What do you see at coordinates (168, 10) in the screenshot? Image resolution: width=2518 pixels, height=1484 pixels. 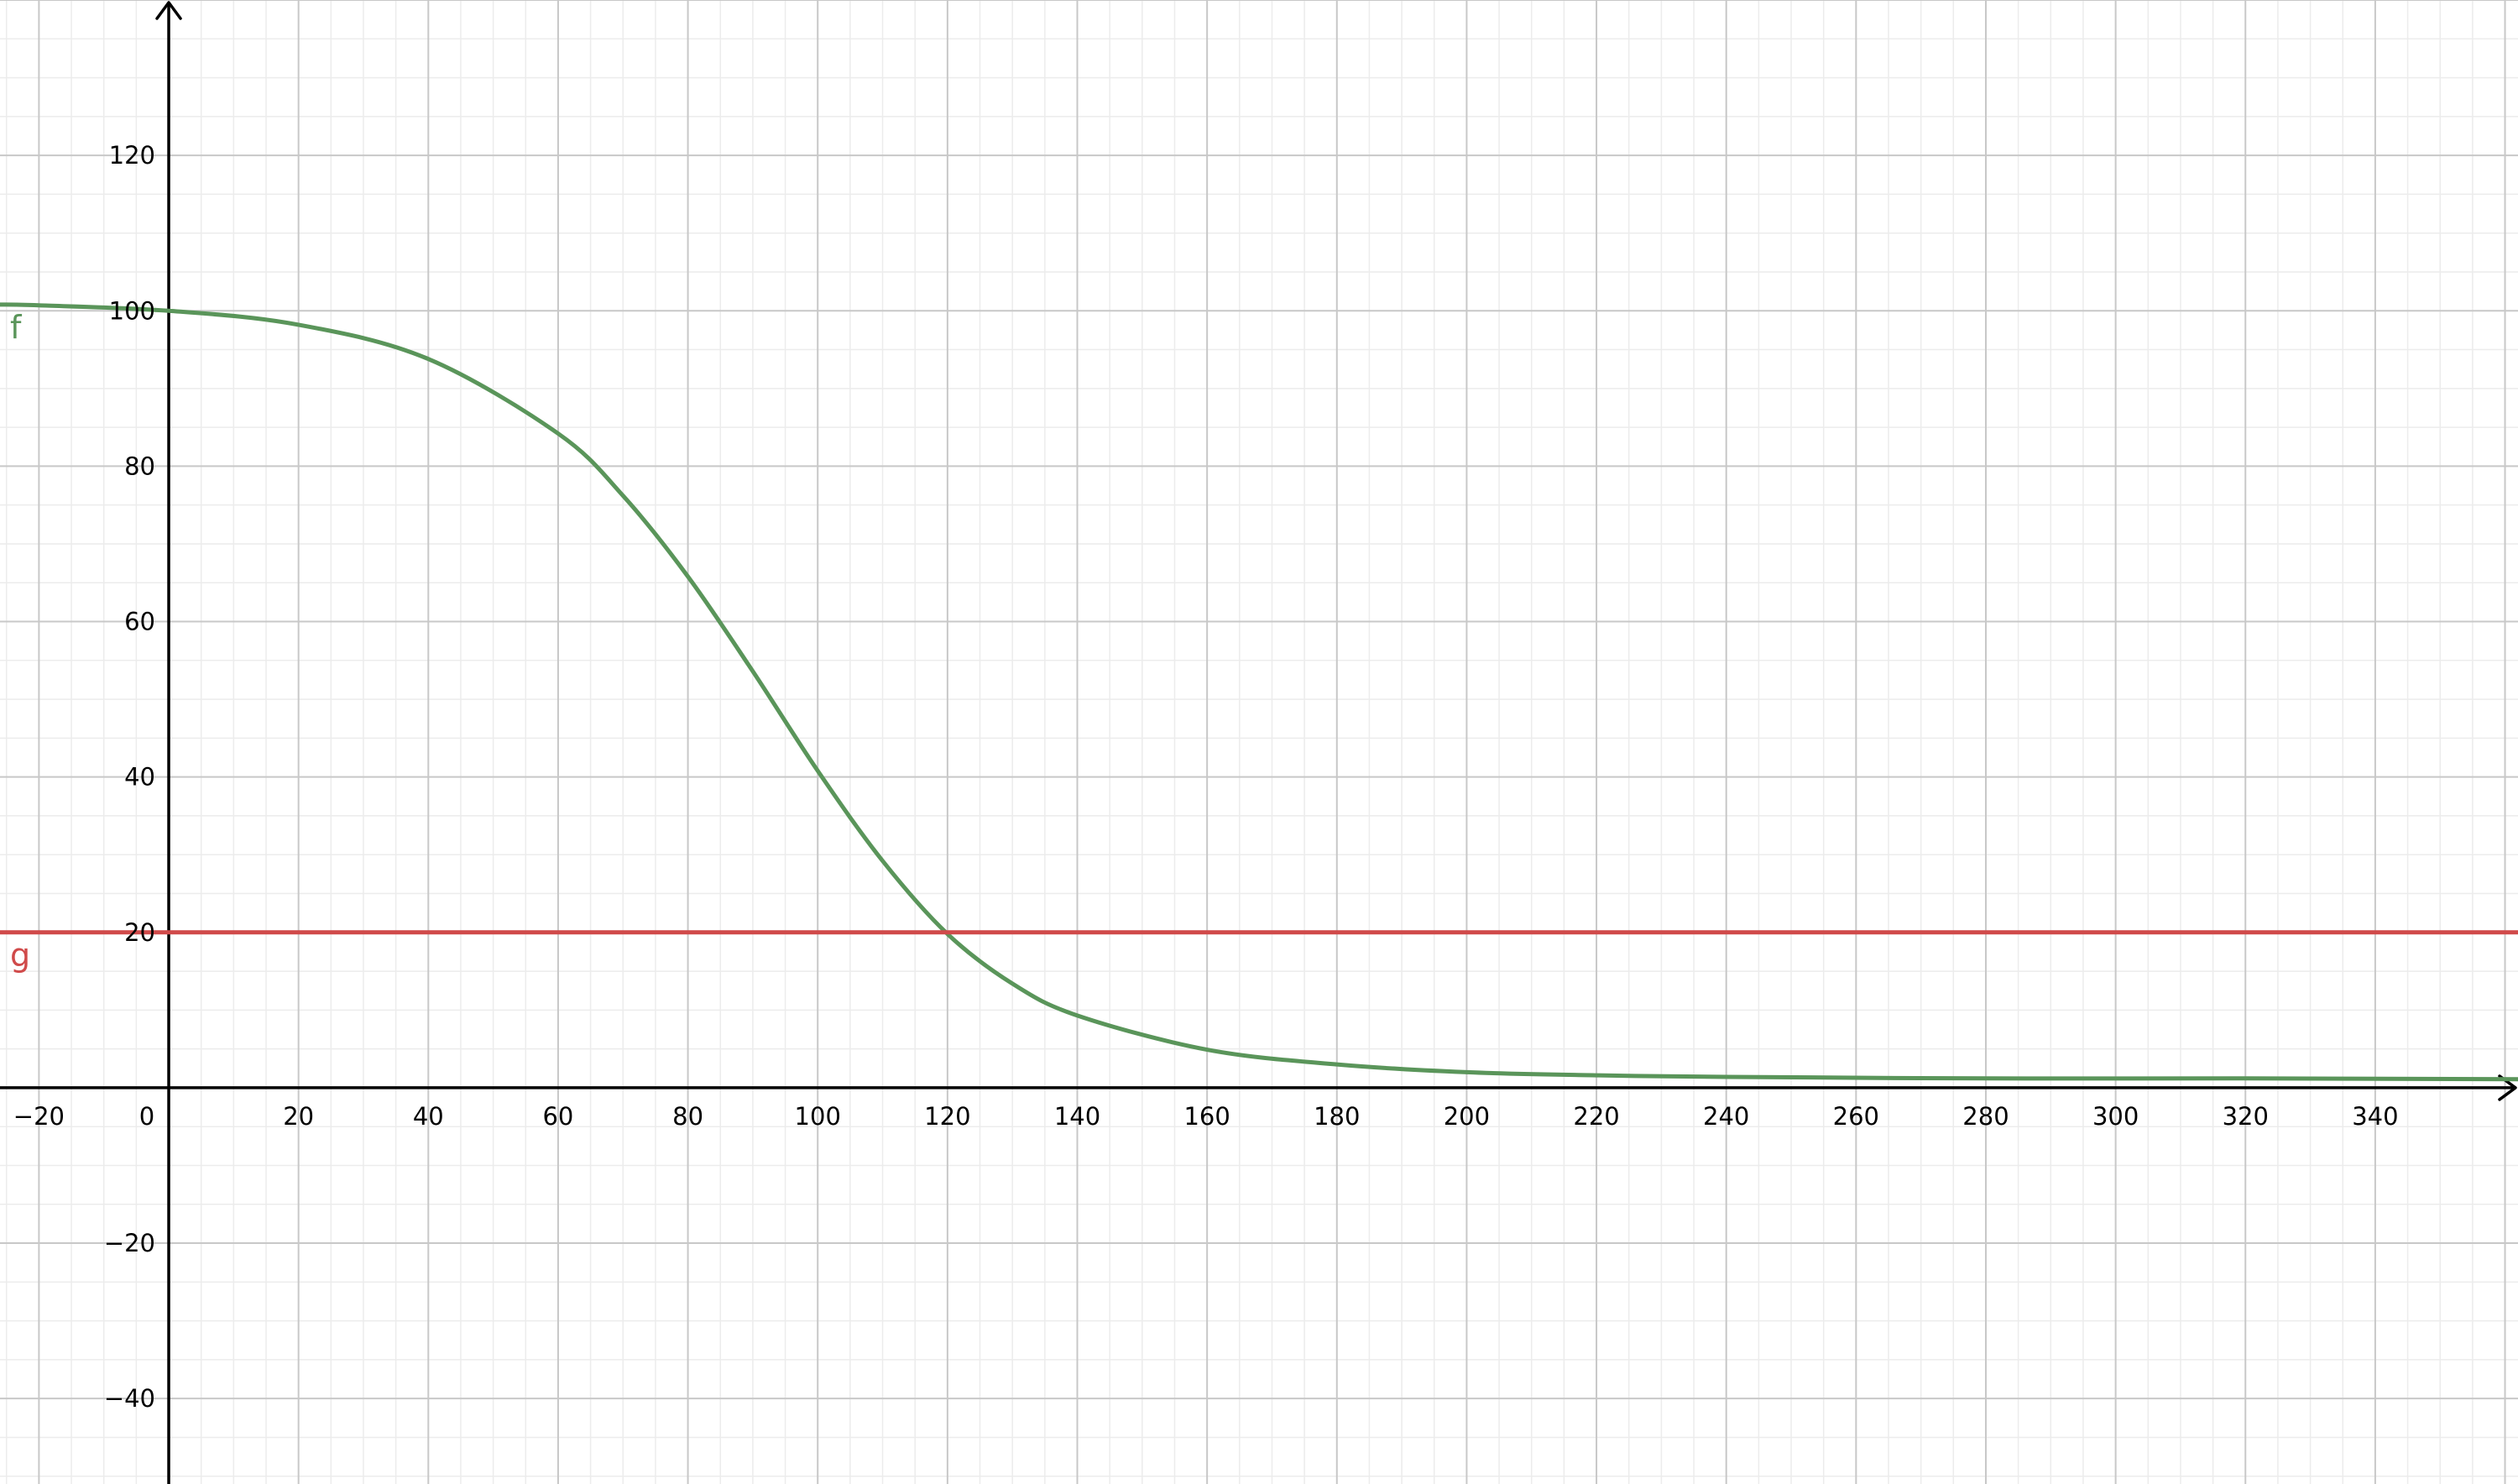 I see `y-axis-arrow-icon` at bounding box center [168, 10].